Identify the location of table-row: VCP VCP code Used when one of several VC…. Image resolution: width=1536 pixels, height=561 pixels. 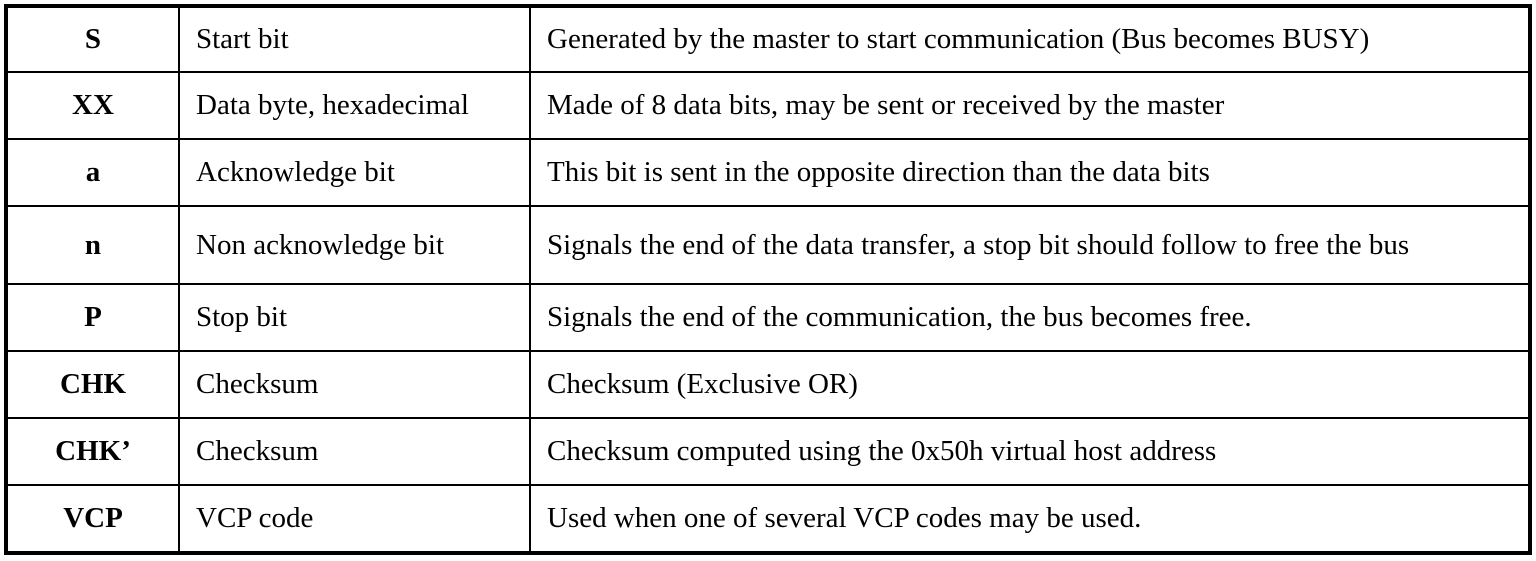
(768, 519).